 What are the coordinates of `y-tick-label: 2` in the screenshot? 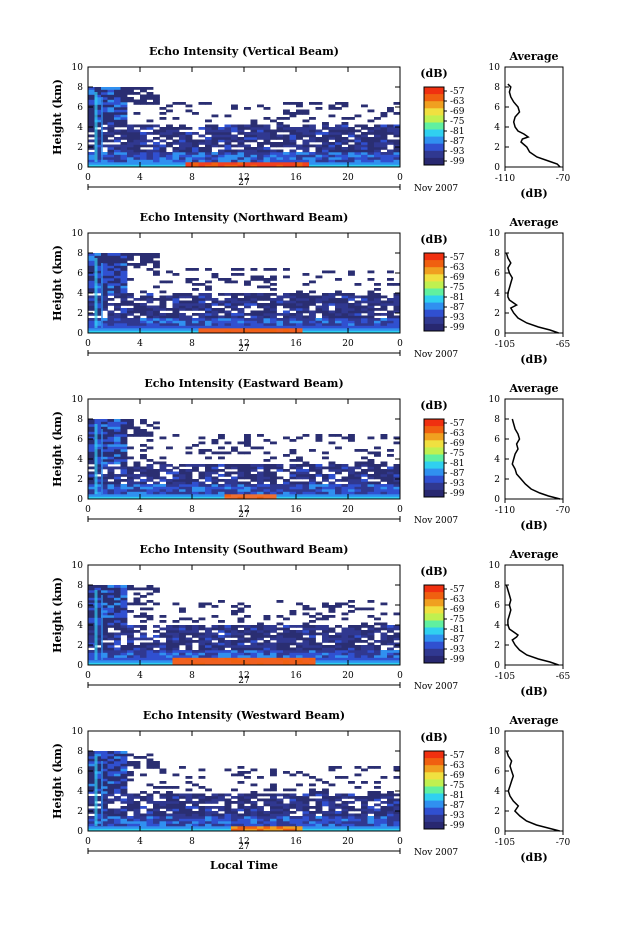 It's located at (80, 314).